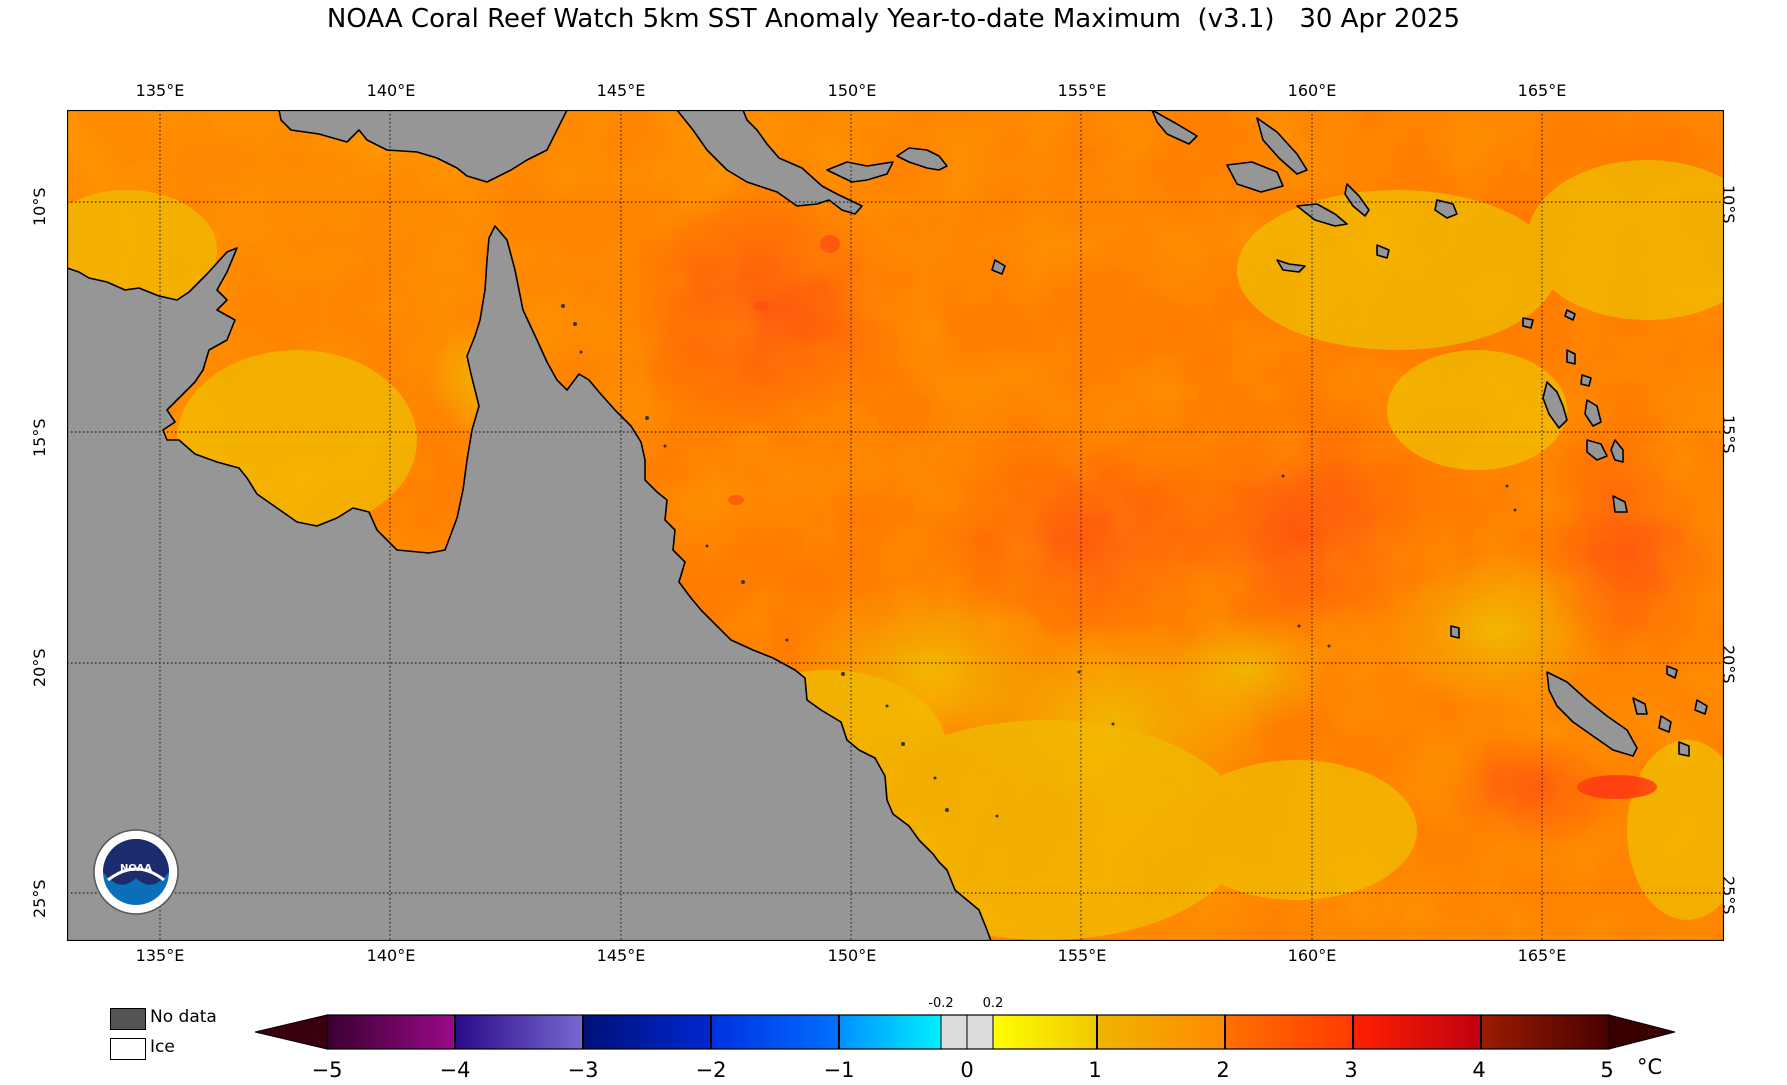 Image resolution: width=1787 pixels, height=1085 pixels. Describe the element at coordinates (1351, 1070) in the screenshot. I see `colorbar-label: 3` at that location.